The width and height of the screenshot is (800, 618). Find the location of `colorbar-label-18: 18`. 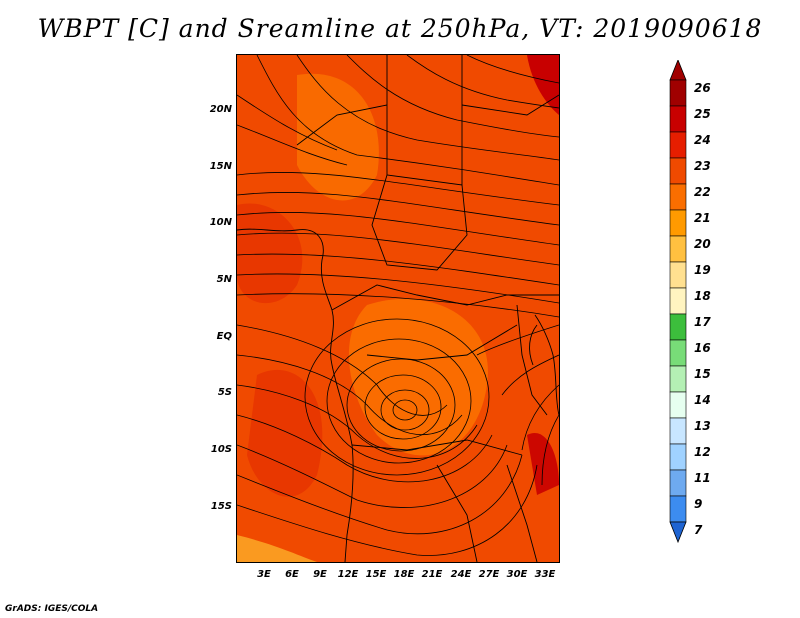

colorbar-label-18: 18 is located at coordinates (702, 296).